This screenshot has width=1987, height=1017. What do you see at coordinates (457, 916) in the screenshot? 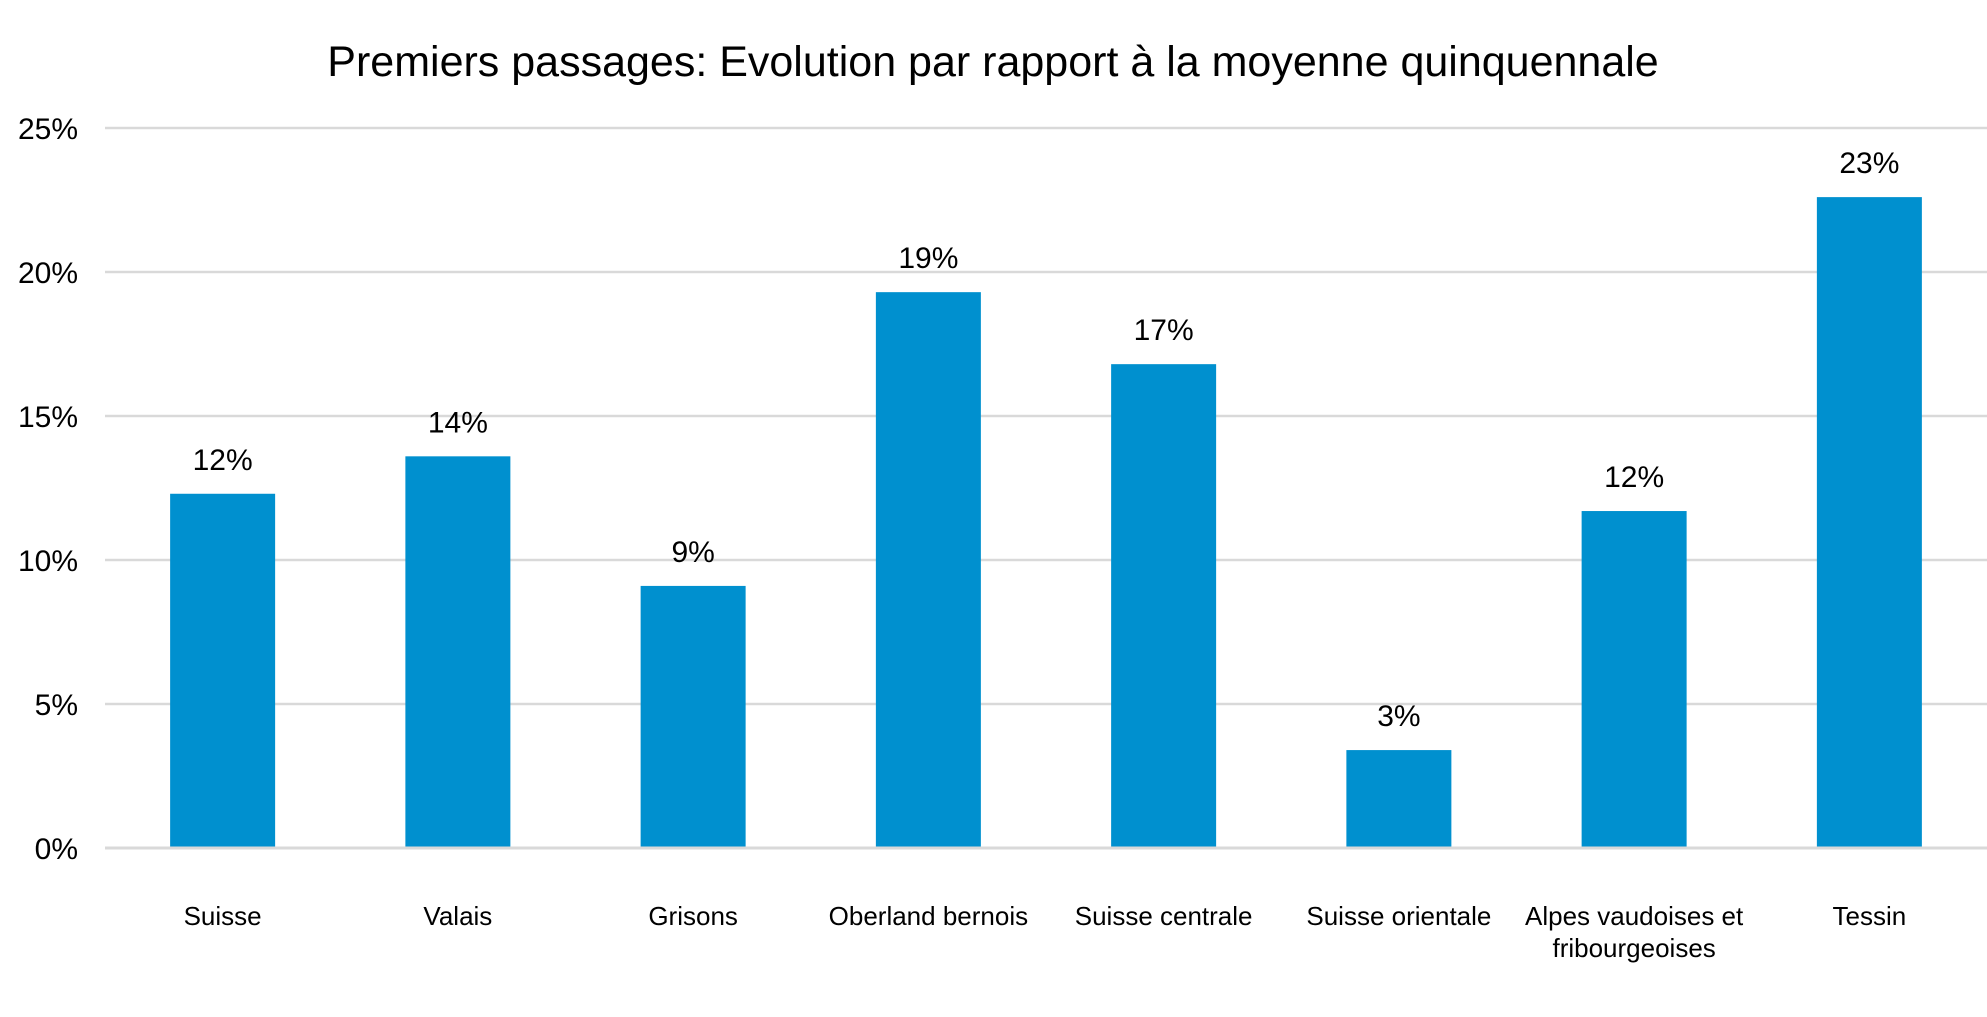
I see `category-label: Valais` at bounding box center [457, 916].